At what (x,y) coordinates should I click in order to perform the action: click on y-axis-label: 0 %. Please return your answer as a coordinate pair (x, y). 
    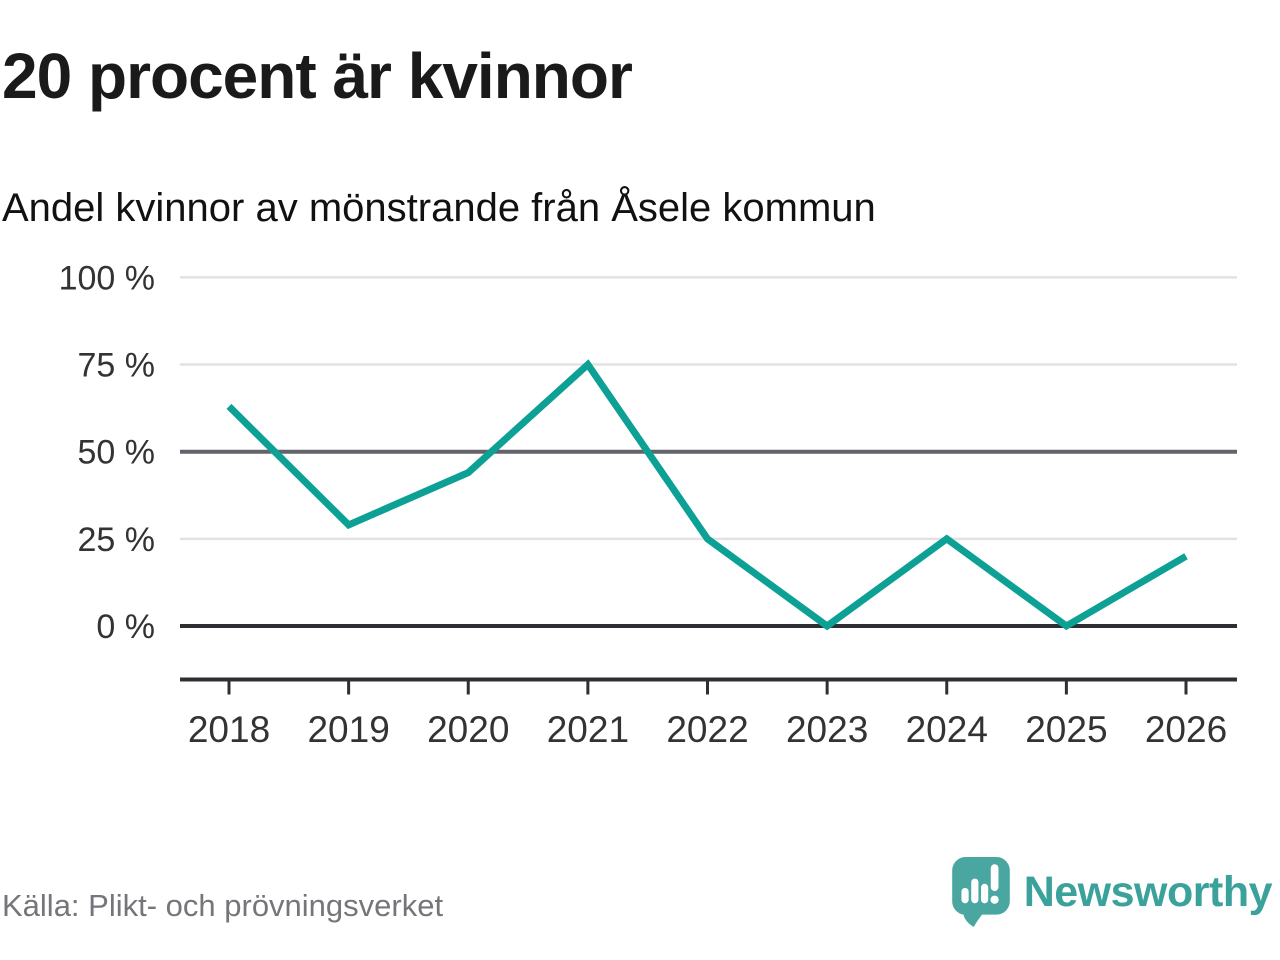
    Looking at the image, I should click on (125, 627).